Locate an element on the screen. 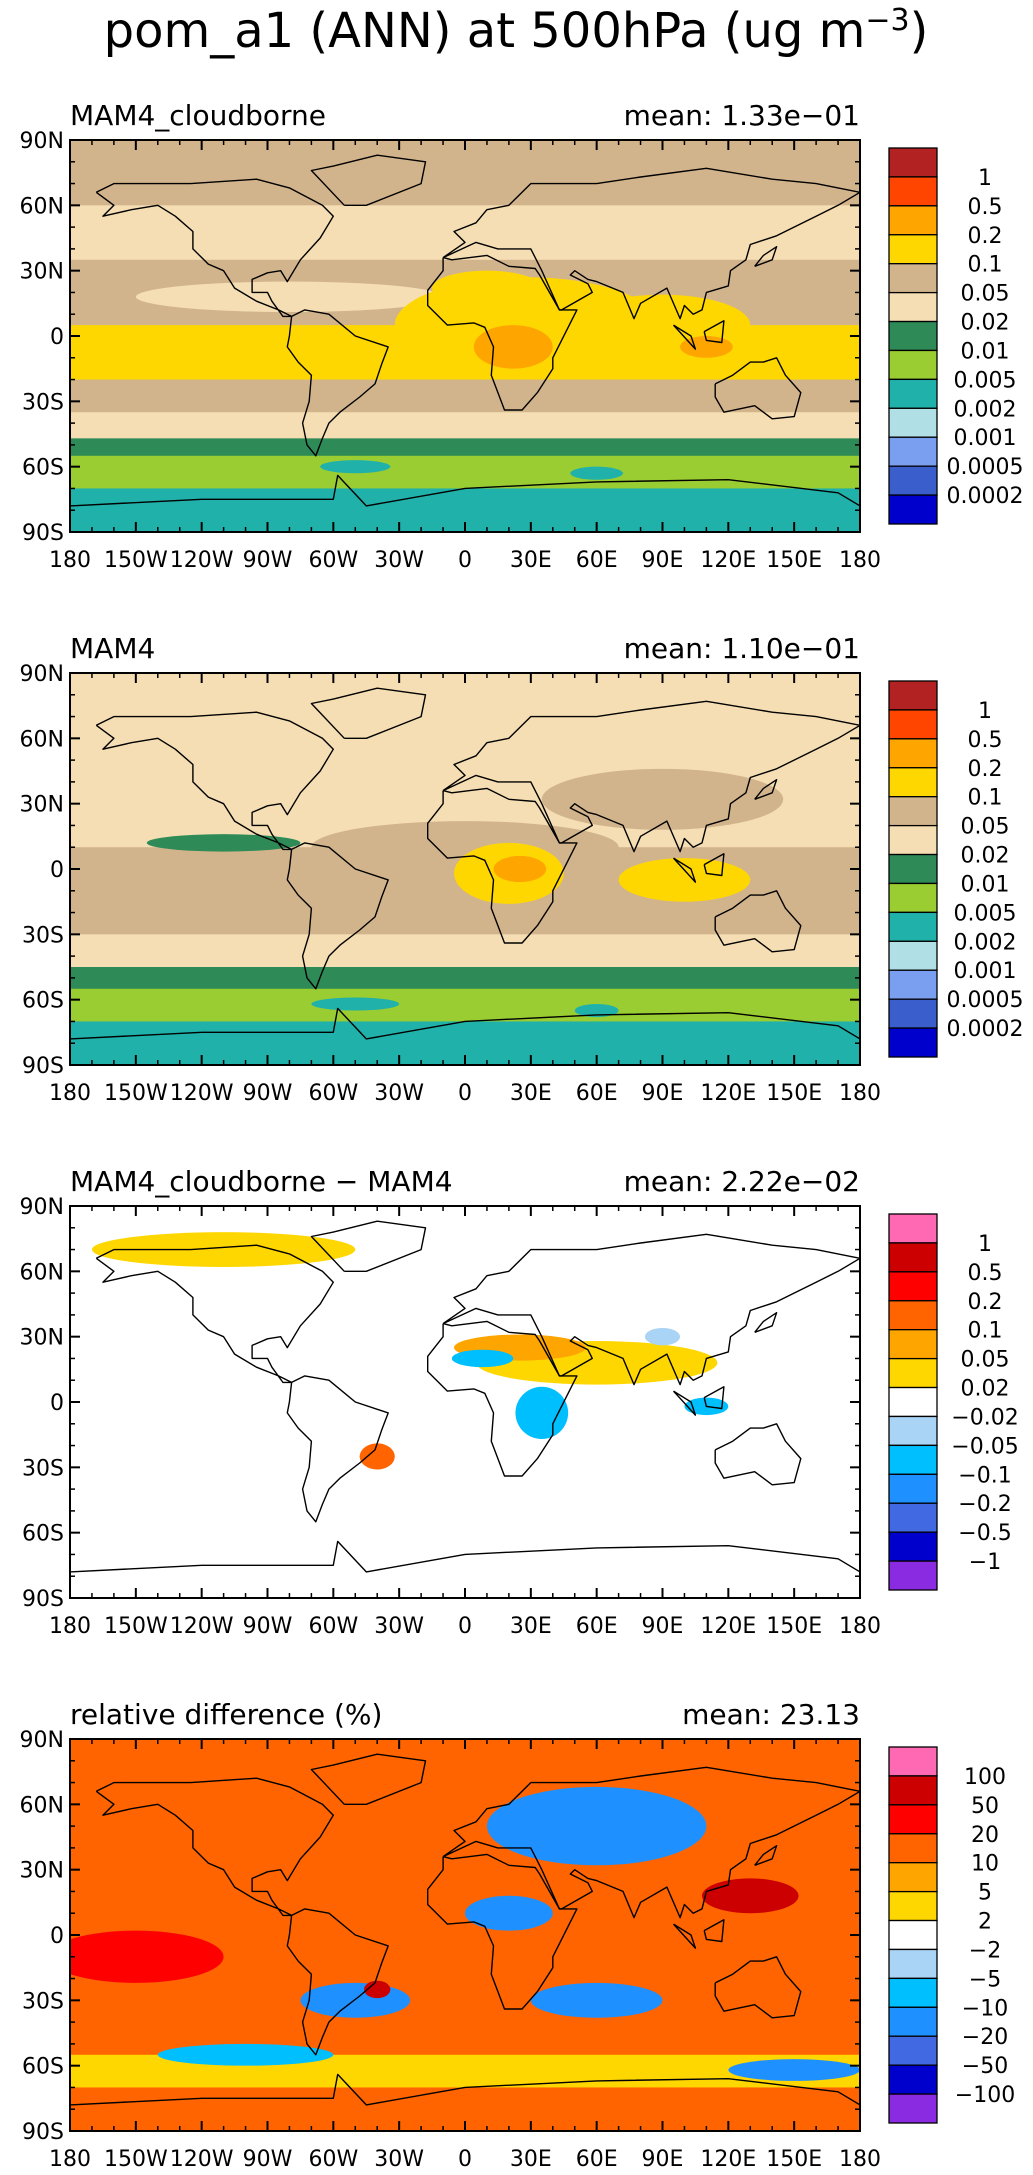 Image resolution: width=1033 pixels, height=2175 pixels. colorbar-label: 0.0002 is located at coordinates (985, 1029).